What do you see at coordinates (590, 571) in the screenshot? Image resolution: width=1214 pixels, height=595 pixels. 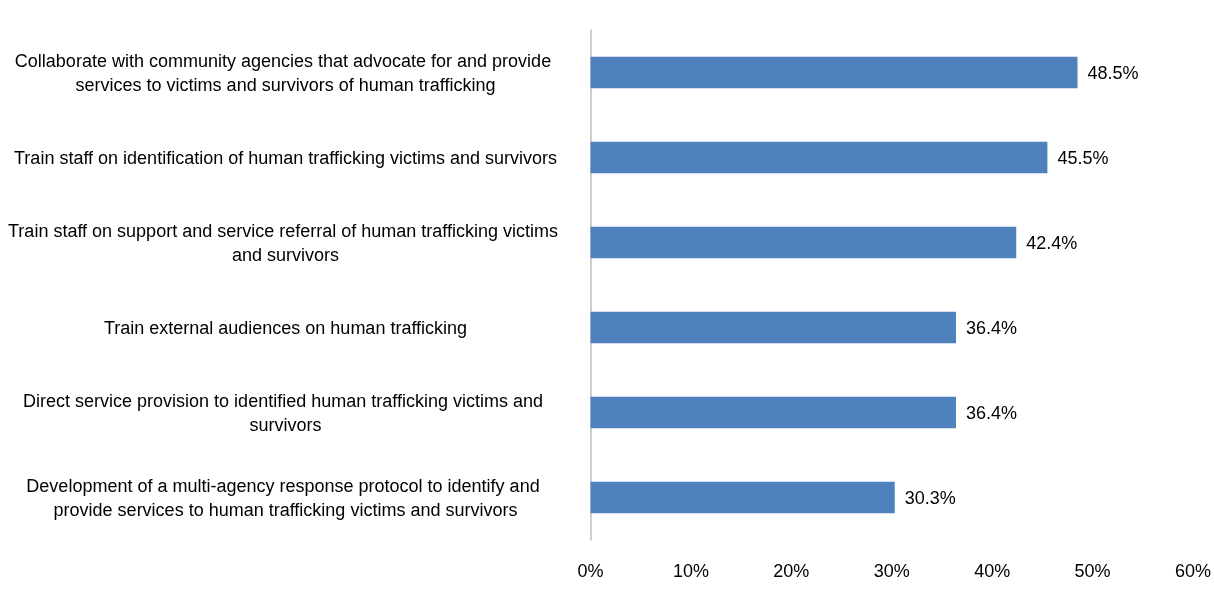 I see `x-tick-label: 0%` at bounding box center [590, 571].